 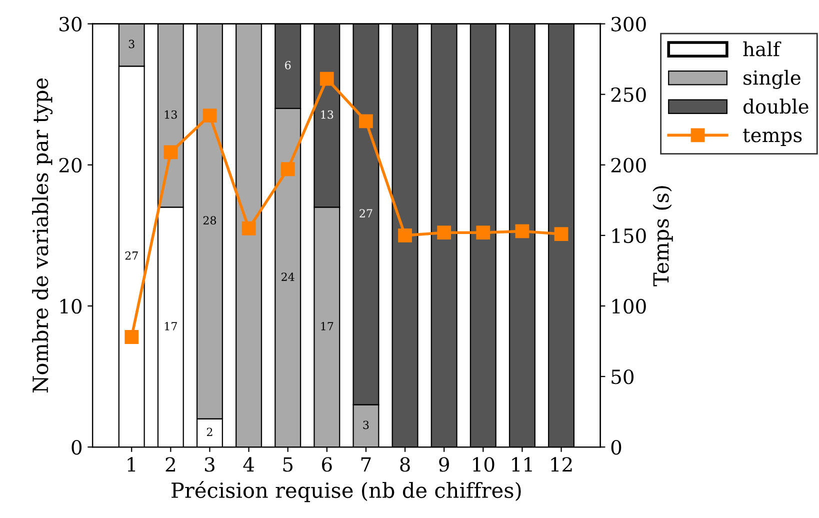 What do you see at coordinates (209, 220) in the screenshot?
I see `data-label: 28` at bounding box center [209, 220].